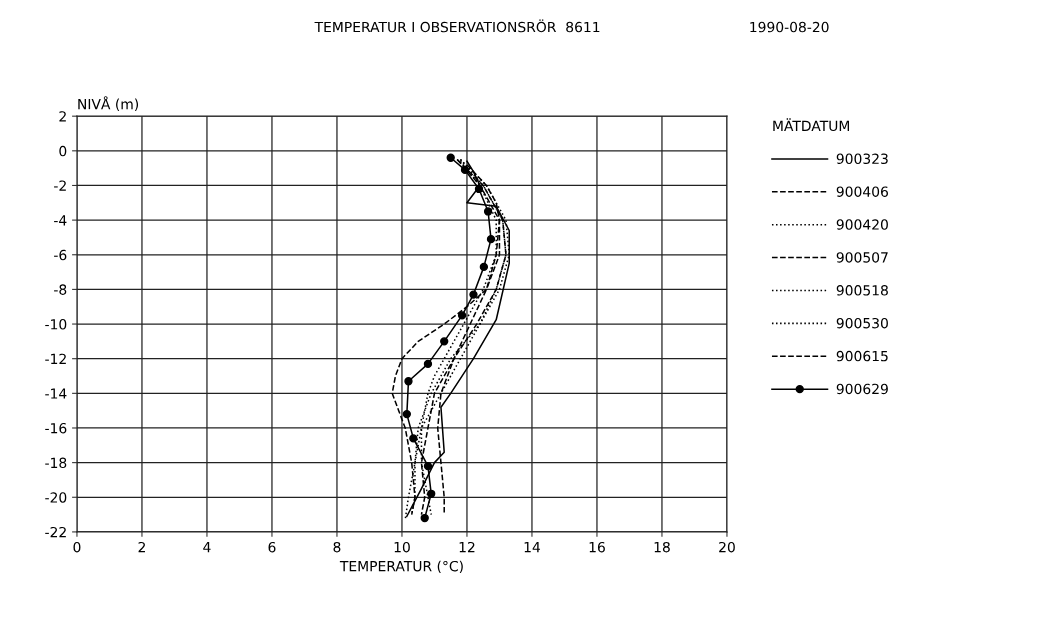 This screenshot has height=628, width=1040. Describe the element at coordinates (56, 497) in the screenshot. I see `y-tick-label: -20` at that location.